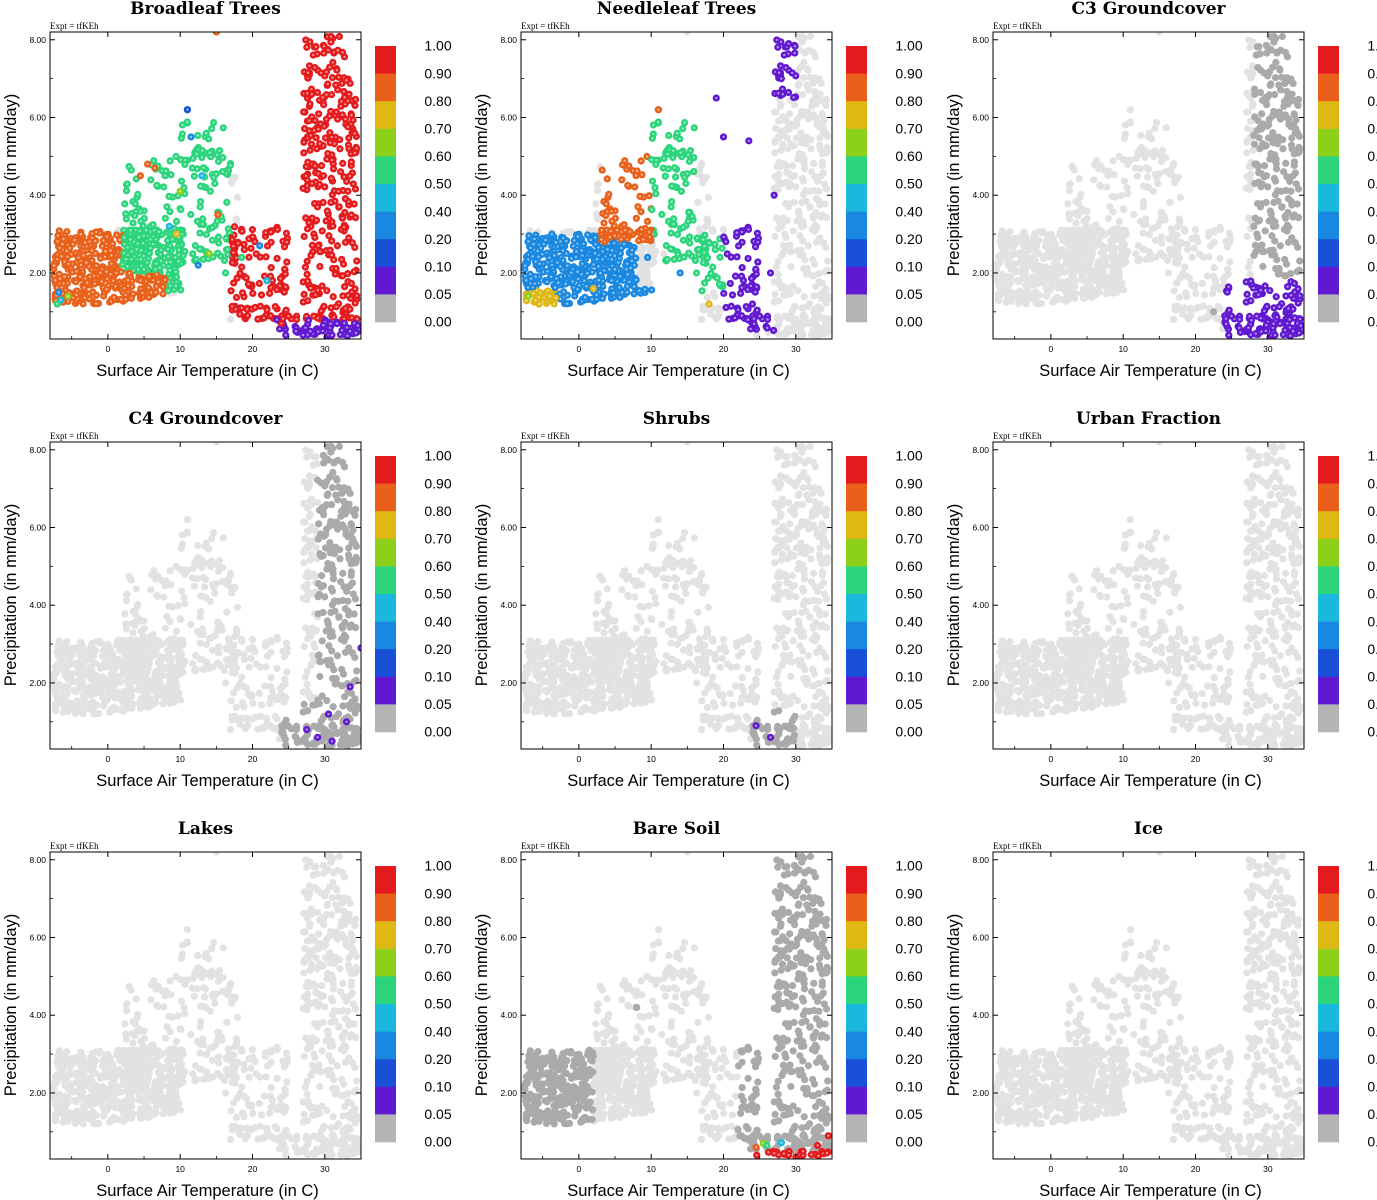  Describe the element at coordinates (385, 308) in the screenshot. I see `colorbar-swatch` at that location.